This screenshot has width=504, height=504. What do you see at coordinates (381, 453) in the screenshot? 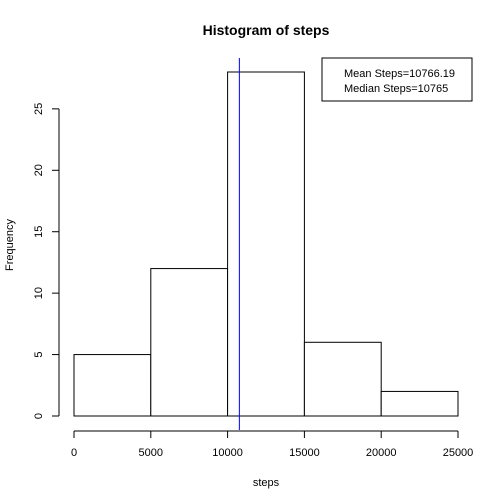
I see `x-tick-label-4: 20000` at bounding box center [381, 453].